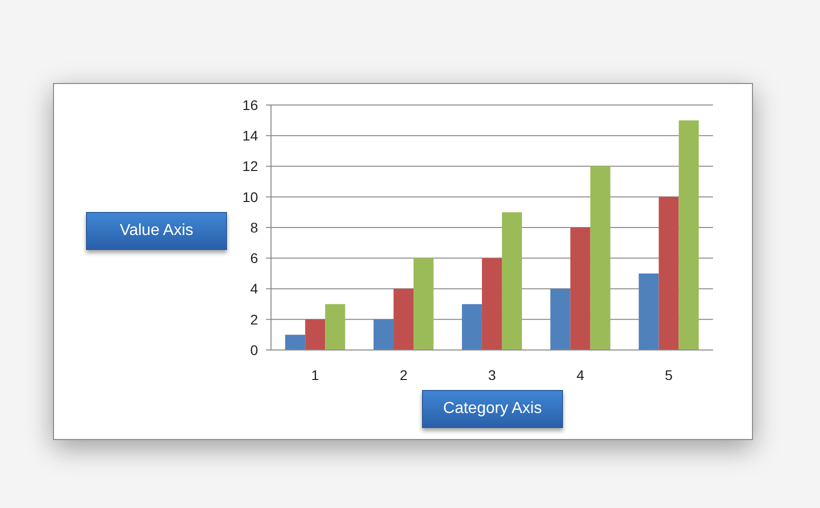 This screenshot has height=508, width=820. I want to click on y-tick-label: 4, so click(254, 288).